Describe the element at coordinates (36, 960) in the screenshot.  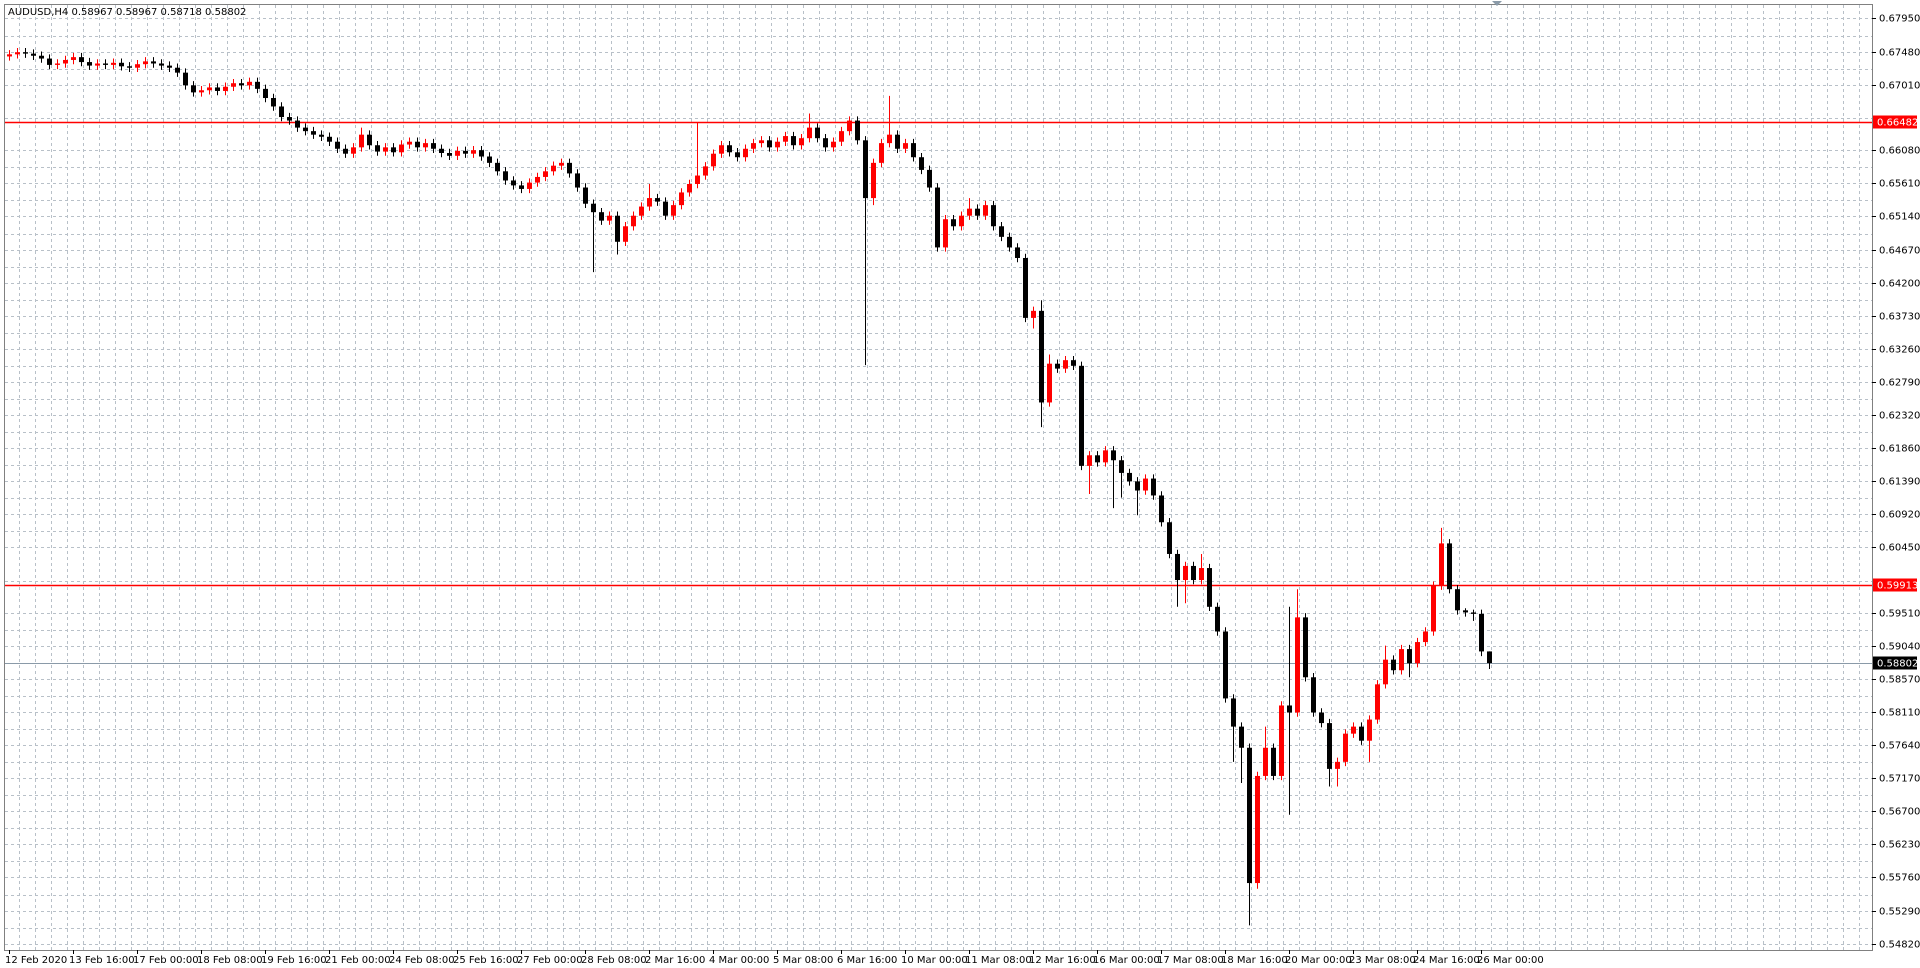
I see `x-tick-label: 12 Feb 2020` at that location.